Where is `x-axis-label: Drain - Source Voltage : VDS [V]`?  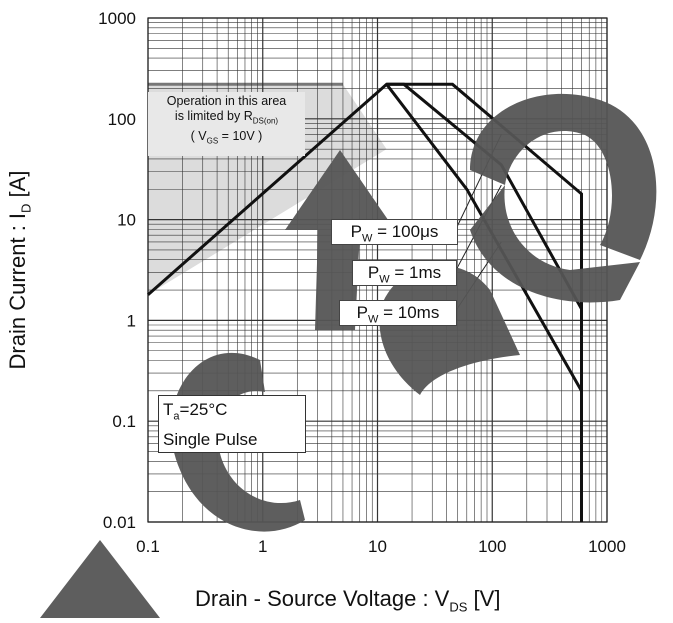
x-axis-label: Drain - Source Voltage : VDS [V] is located at coordinates (395, 600).